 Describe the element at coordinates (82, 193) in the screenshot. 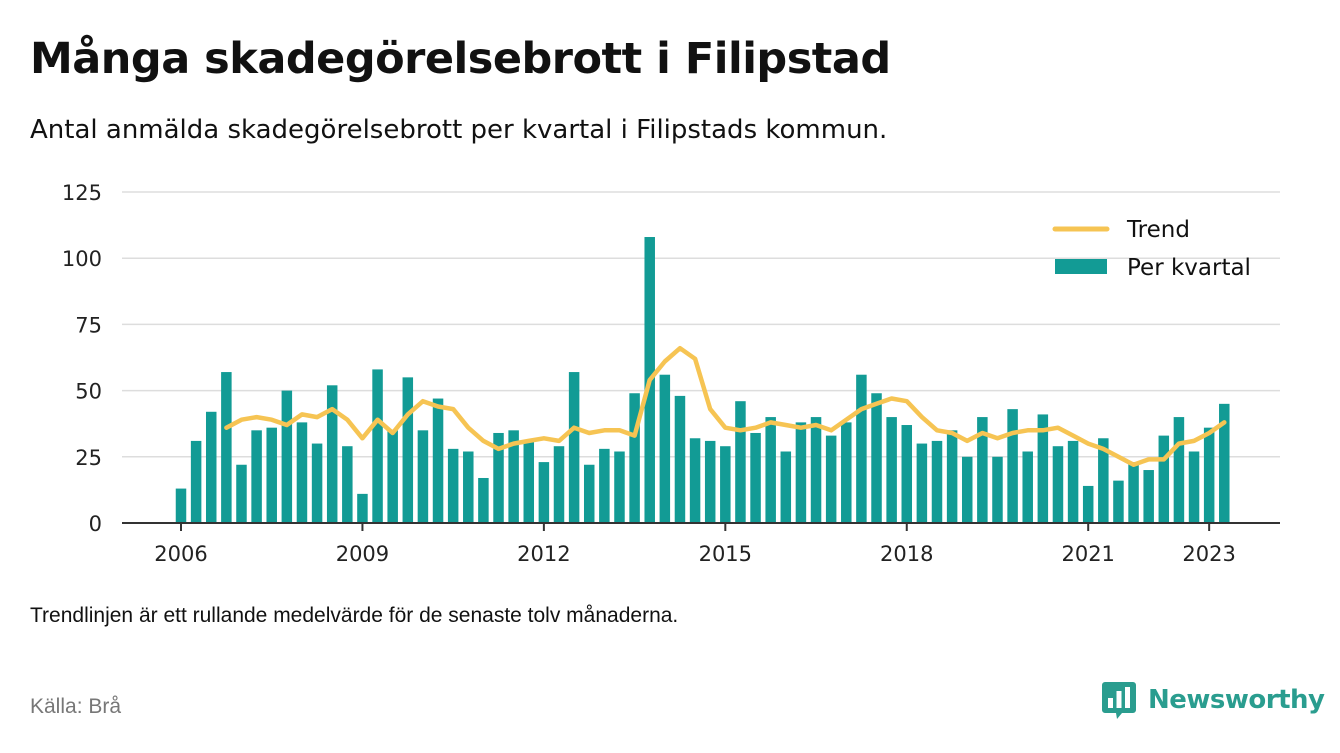

I see `y-tick-label: 125` at that location.